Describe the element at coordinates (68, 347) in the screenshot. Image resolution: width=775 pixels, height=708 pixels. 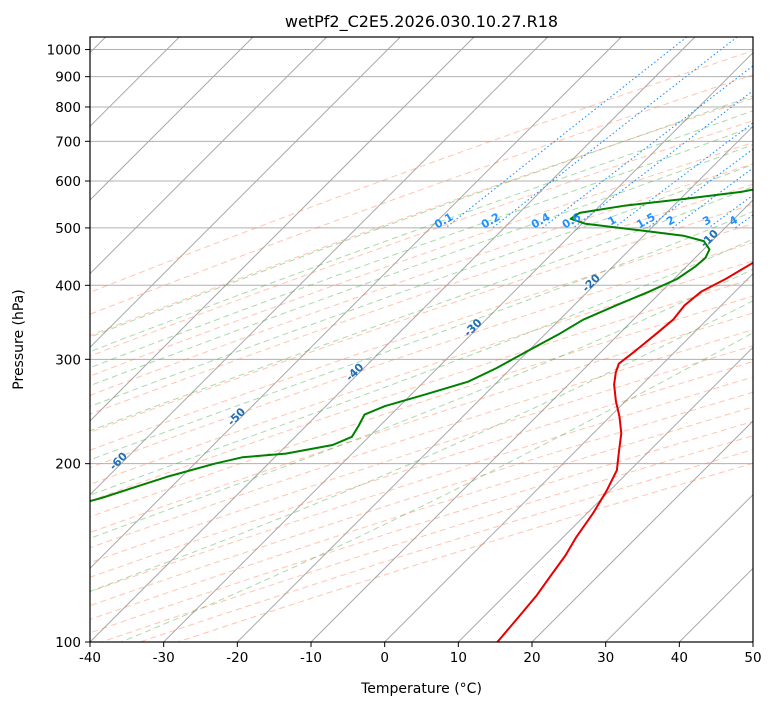
I see `y-axis-ticks: 100 200 300 400 500 600 700 800 900 1000` at that location.